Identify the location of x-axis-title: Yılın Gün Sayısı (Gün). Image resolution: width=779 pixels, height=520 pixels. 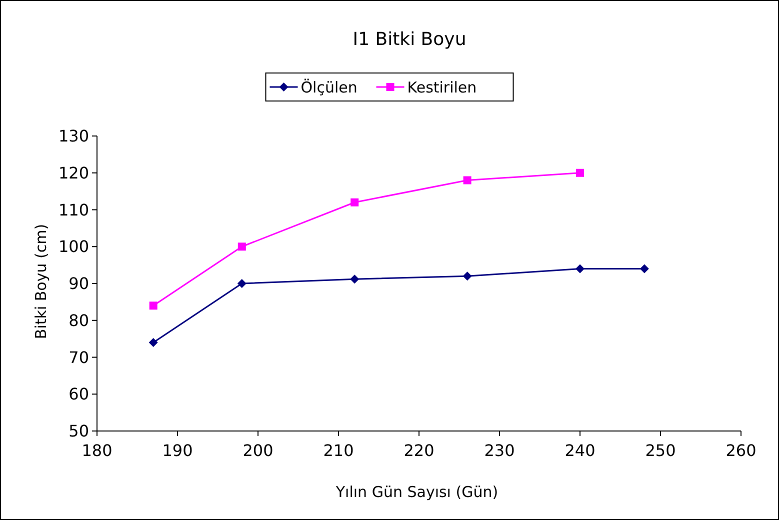
(416, 492).